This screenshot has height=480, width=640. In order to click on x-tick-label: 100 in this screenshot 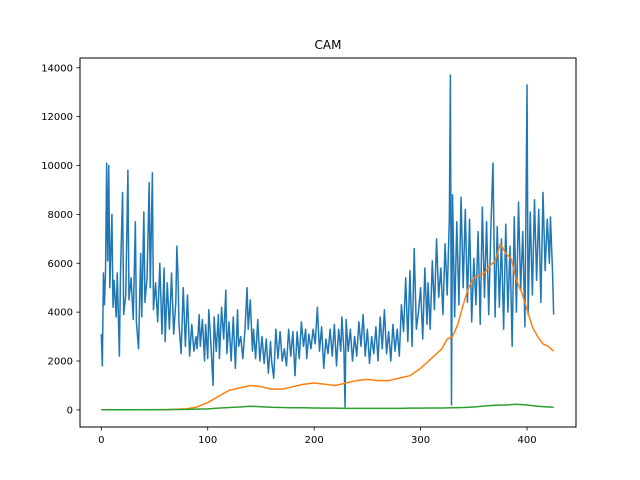, I will do `click(207, 440)`.